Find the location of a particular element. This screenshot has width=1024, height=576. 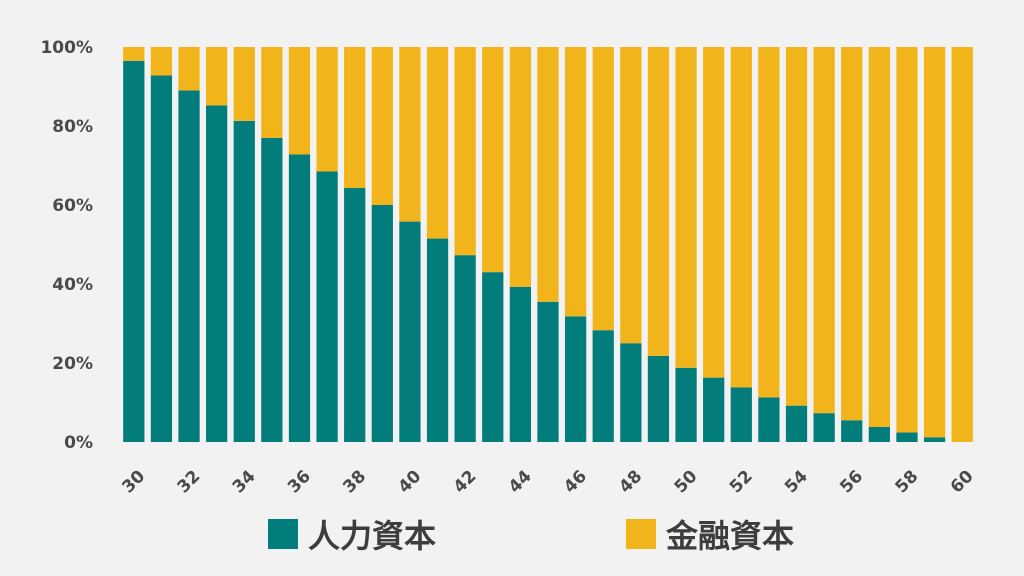

x-tick-label: 36 is located at coordinates (299, 482).